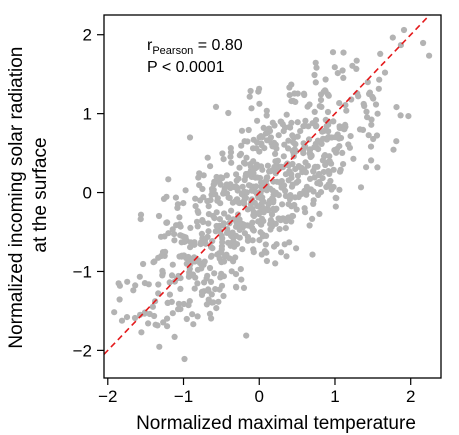  What do you see at coordinates (88, 193) in the screenshot?
I see `y-axis-ticks: −2 −1 0 1 2` at bounding box center [88, 193].